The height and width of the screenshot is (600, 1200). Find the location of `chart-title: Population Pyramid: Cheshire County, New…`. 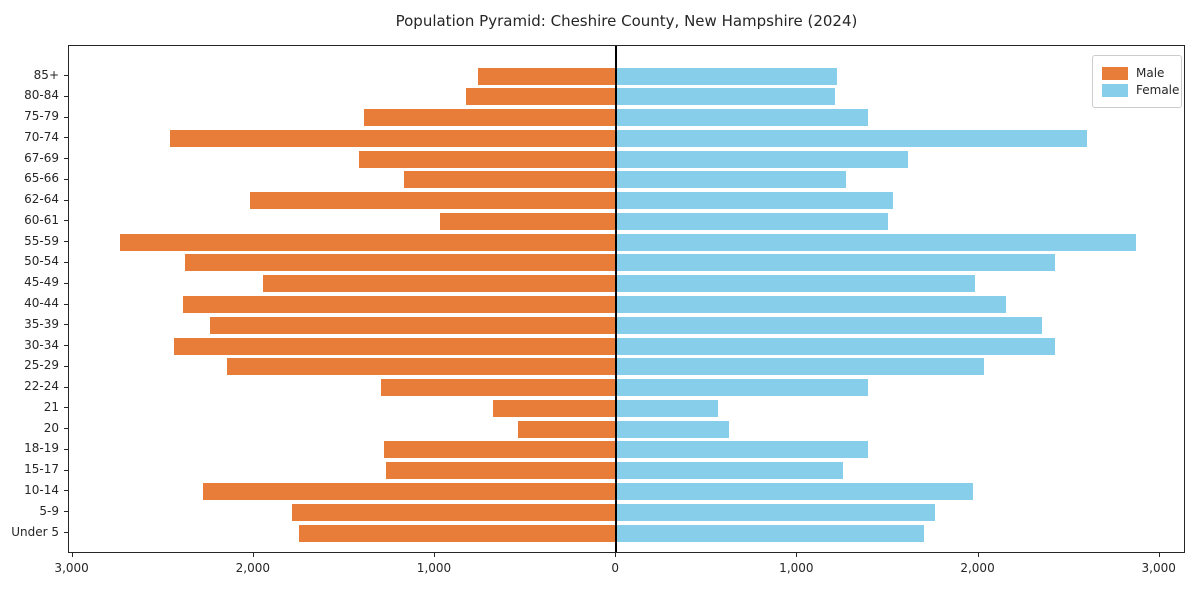

chart-title: Population Pyramid: Cheshire County, New… is located at coordinates (626, 21).